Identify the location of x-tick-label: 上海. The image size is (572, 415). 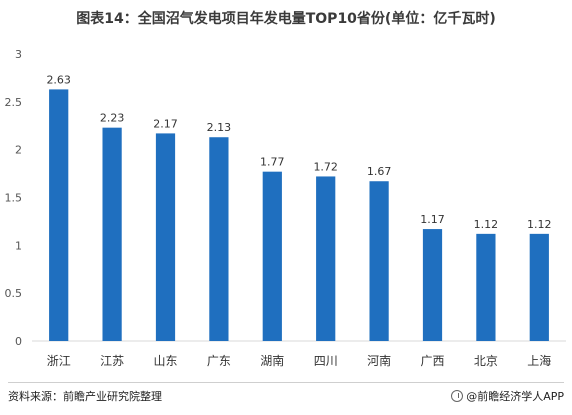
(539, 360).